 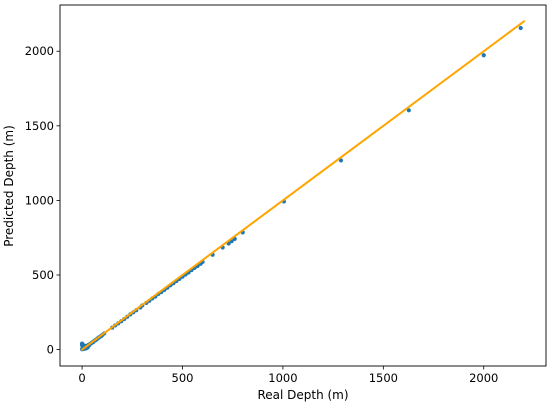 What do you see at coordinates (39, 200) in the screenshot?
I see `y-tick-label: 1000` at bounding box center [39, 200].